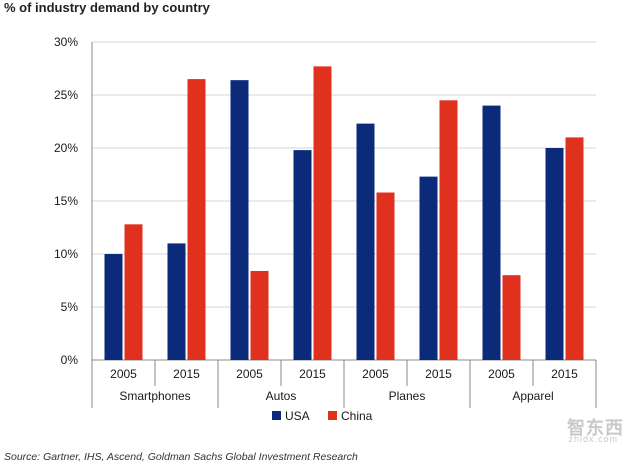 This screenshot has width=640, height=471. What do you see at coordinates (357, 416) in the screenshot?
I see `legend-label-china: China` at bounding box center [357, 416].